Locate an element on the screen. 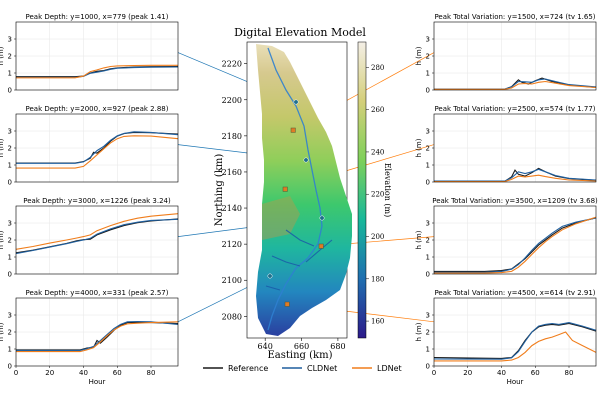 This screenshot has width=600, height=400. map-title: Digital Elevation Model is located at coordinates (300, 32).